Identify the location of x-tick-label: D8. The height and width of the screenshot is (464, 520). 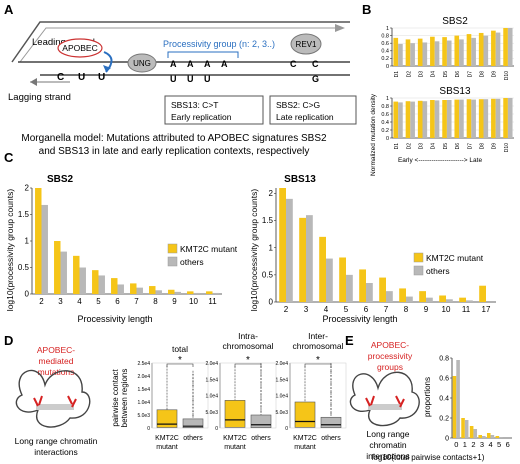
(483, 146).